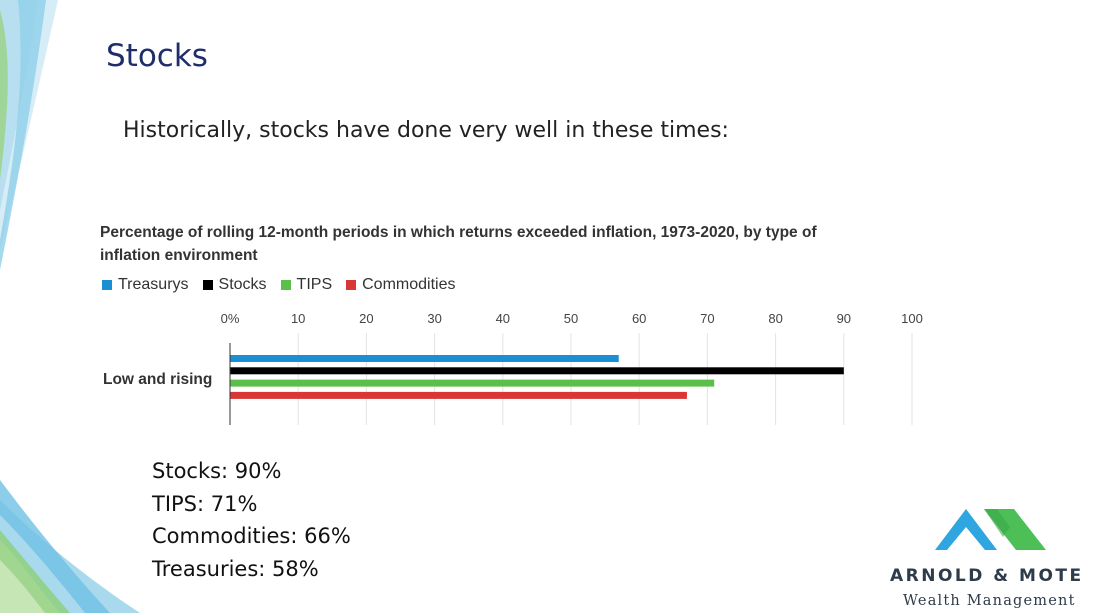  Describe the element at coordinates (503, 318) in the screenshot. I see `x-tick-label: 40` at that location.